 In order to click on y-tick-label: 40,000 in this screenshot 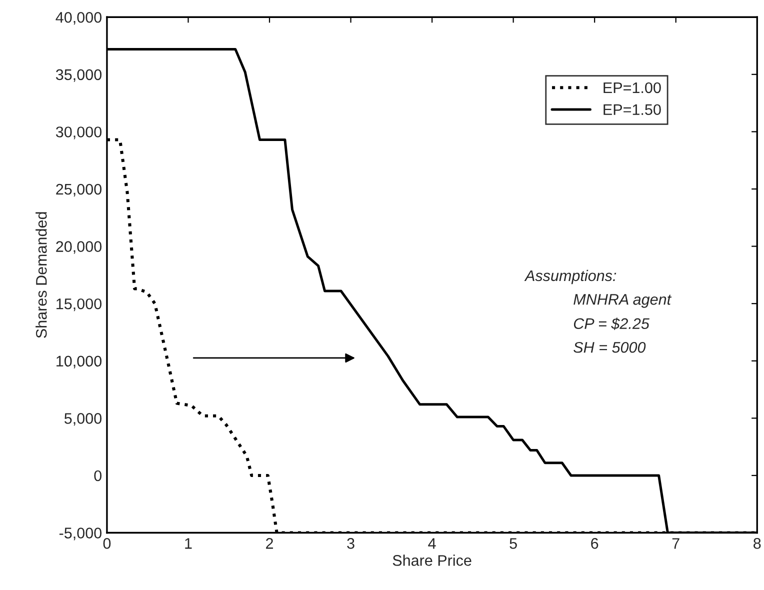, I will do `click(79, 18)`.